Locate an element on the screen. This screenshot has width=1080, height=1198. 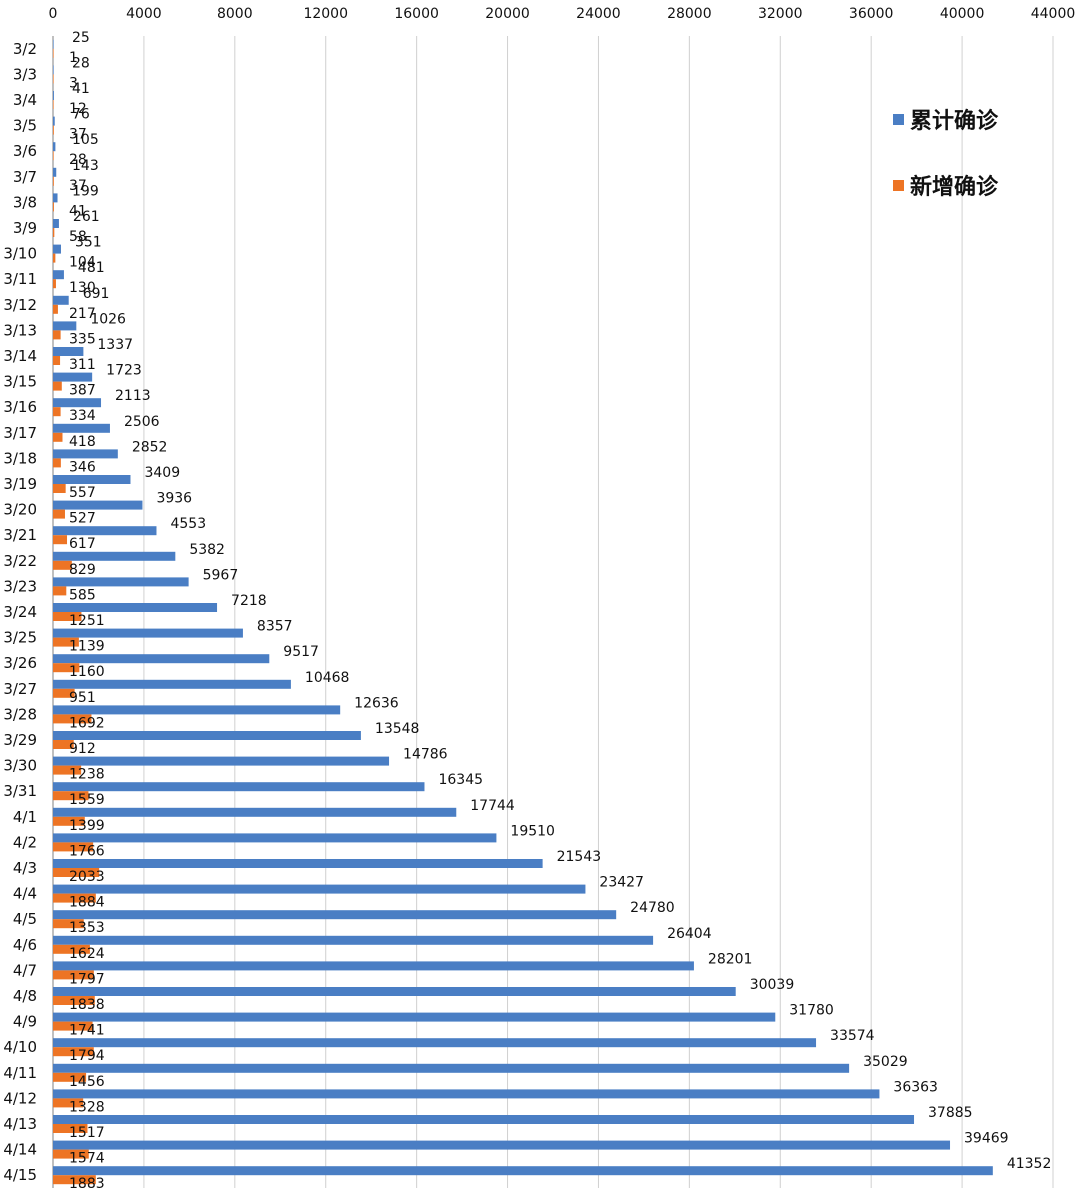
data-label-series-2: 1139 is located at coordinates (87, 647).